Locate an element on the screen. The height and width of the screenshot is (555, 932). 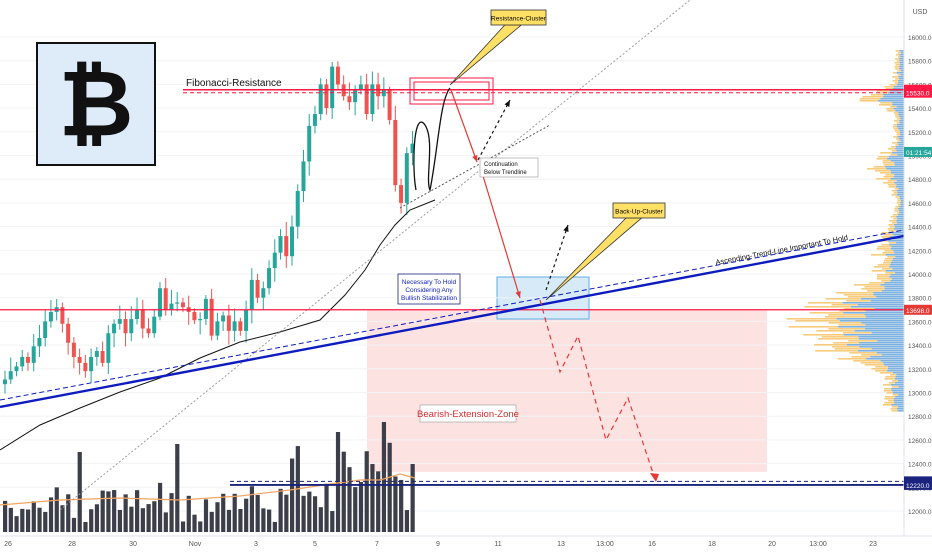
price-label-bg is located at coordinates (918, 151).